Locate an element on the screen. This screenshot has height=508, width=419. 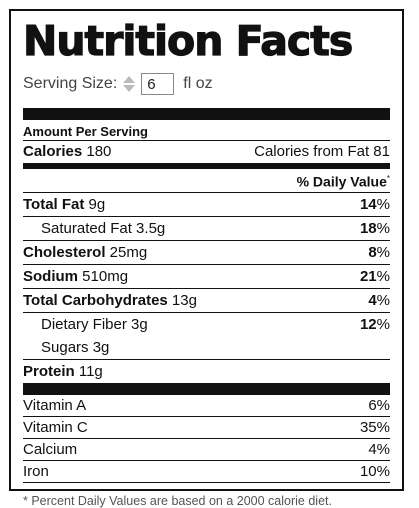
daily-value-label: % Daily Value* is located at coordinates (343, 181).